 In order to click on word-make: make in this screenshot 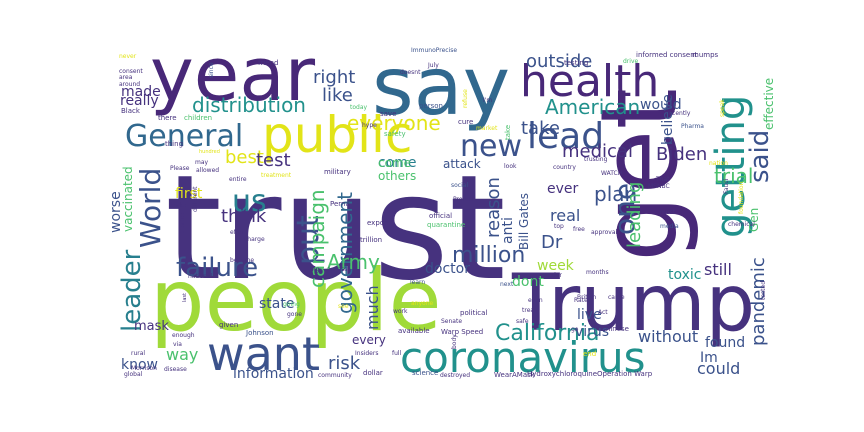, I will do `click(178, 205)`.